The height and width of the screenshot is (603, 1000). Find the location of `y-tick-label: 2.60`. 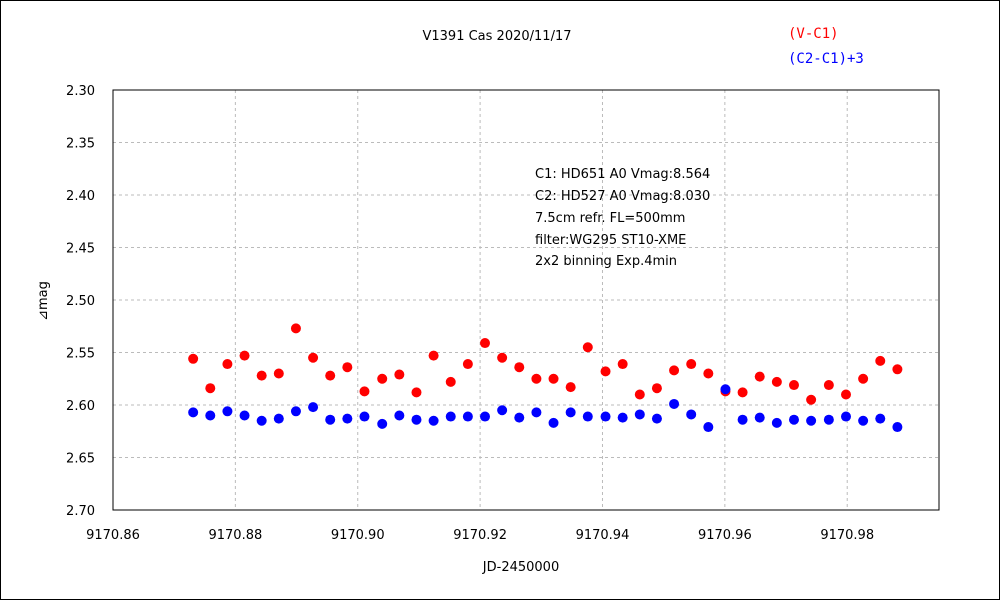

y-tick-label: 2.60 is located at coordinates (80, 406).